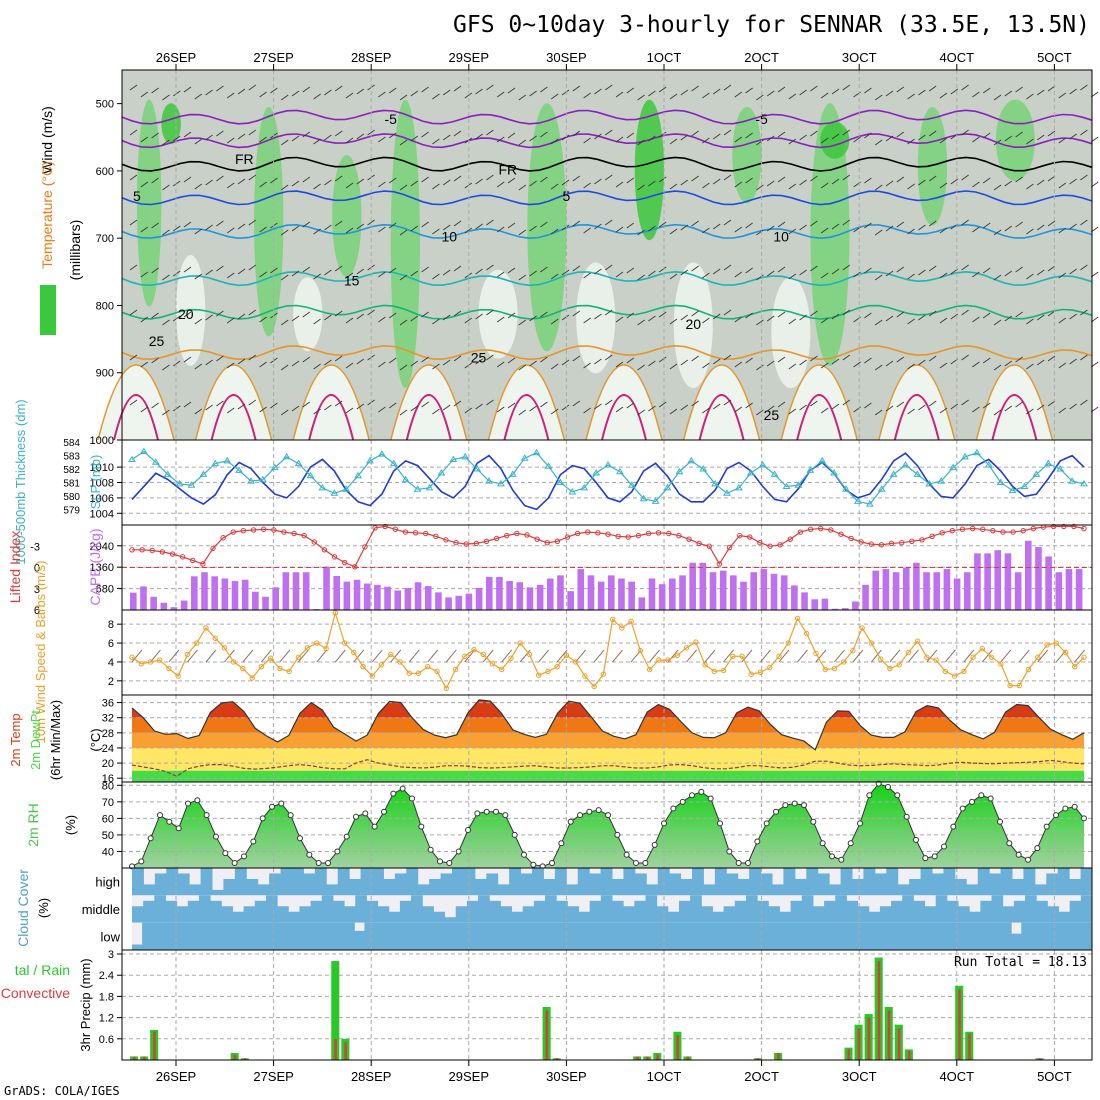 The height and width of the screenshot is (1100, 1100). What do you see at coordinates (108, 803) in the screenshot?
I see `rh-tick-label: 70` at bounding box center [108, 803].